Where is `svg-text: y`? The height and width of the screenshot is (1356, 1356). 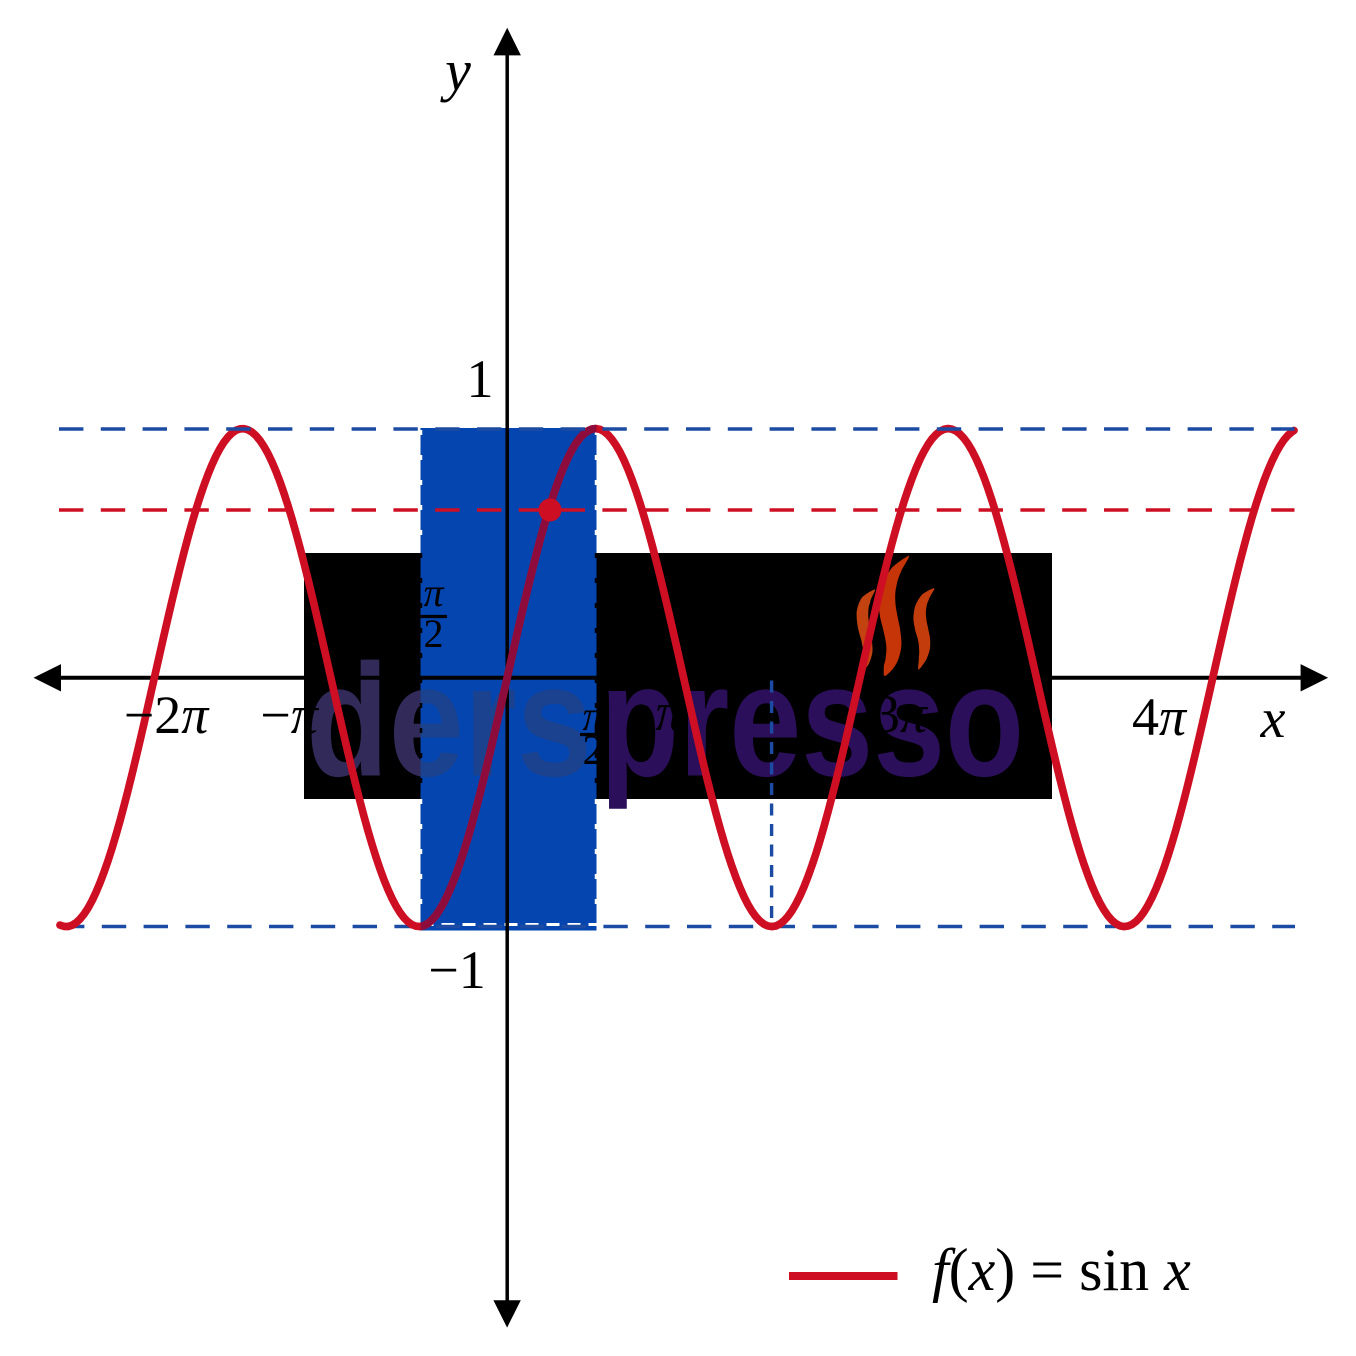
svg-text: y is located at coordinates (455, 70).